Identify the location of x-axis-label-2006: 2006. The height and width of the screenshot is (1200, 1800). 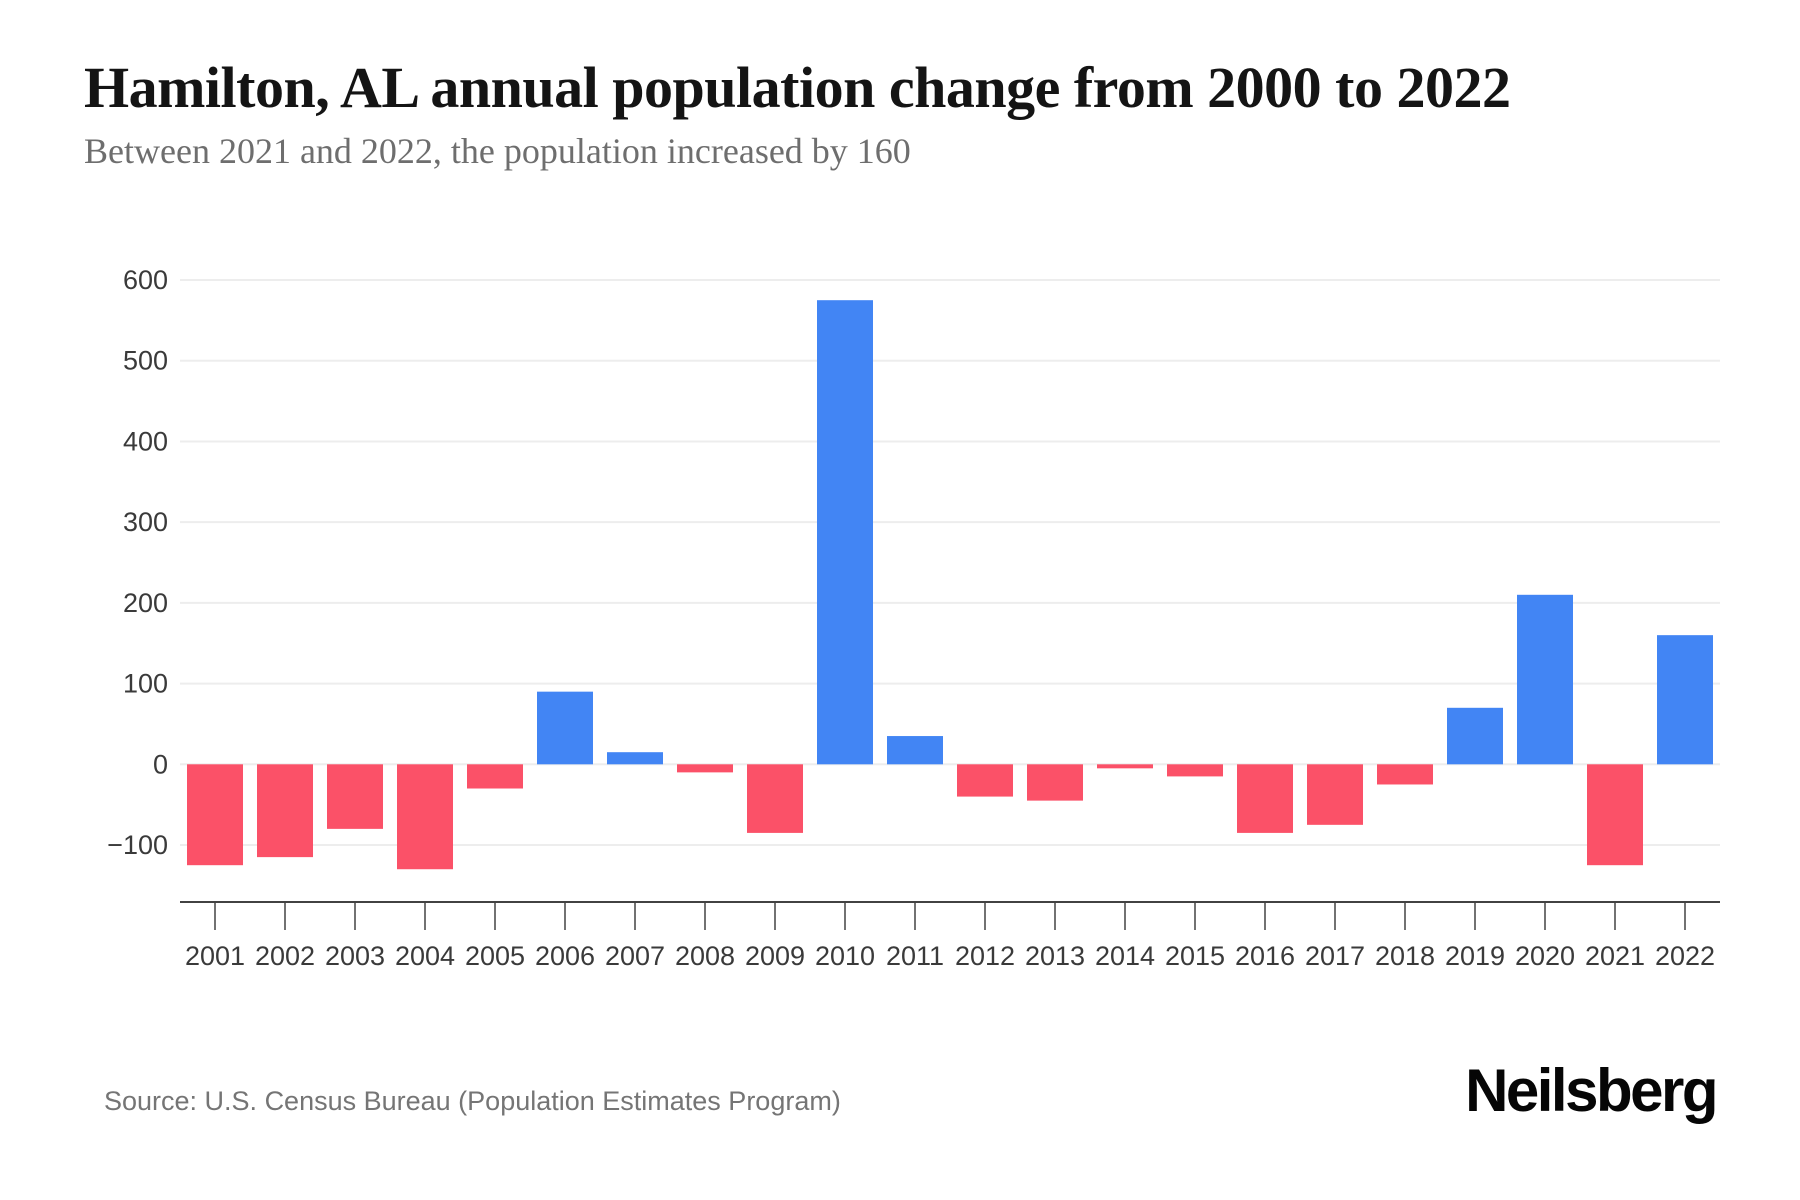
(565, 956).